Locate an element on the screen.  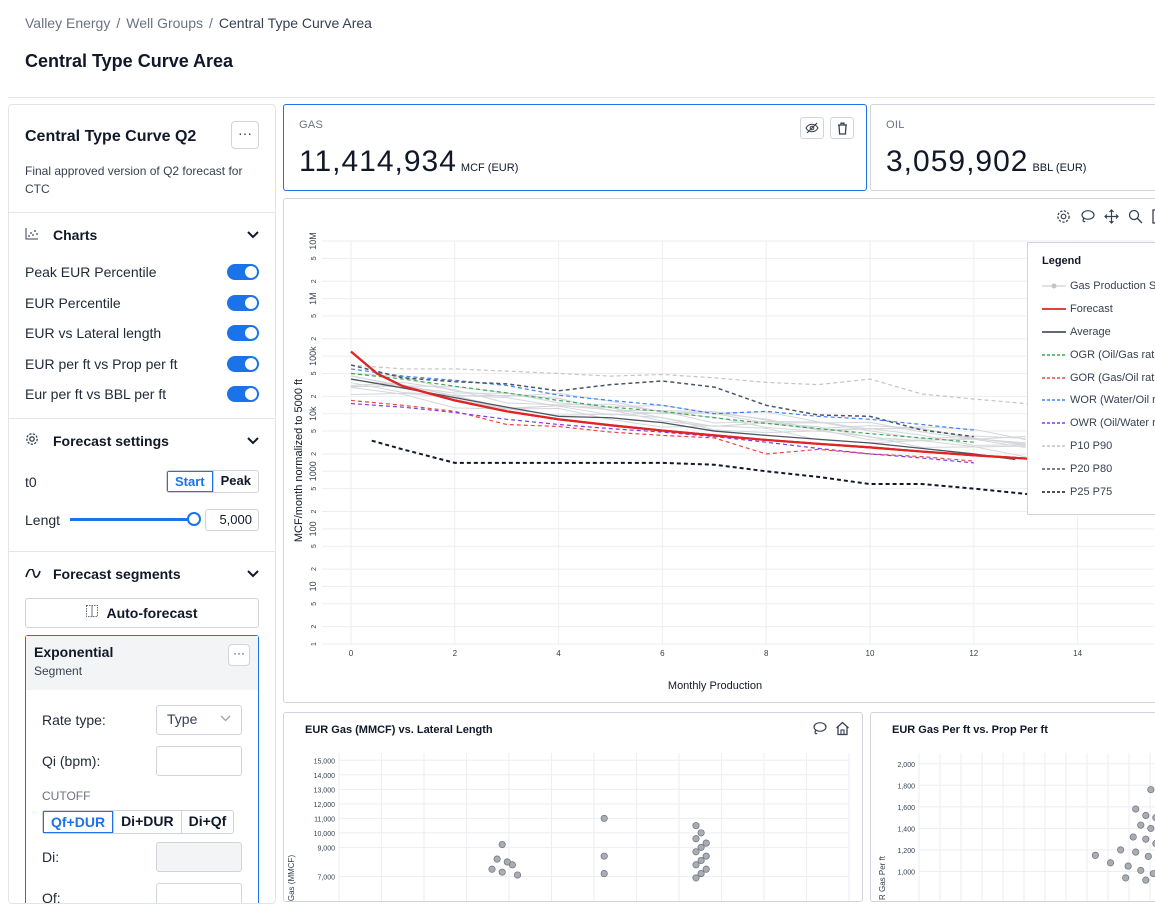
legend-label: WOR (Water/Oil ra is located at coordinates (1112, 400).